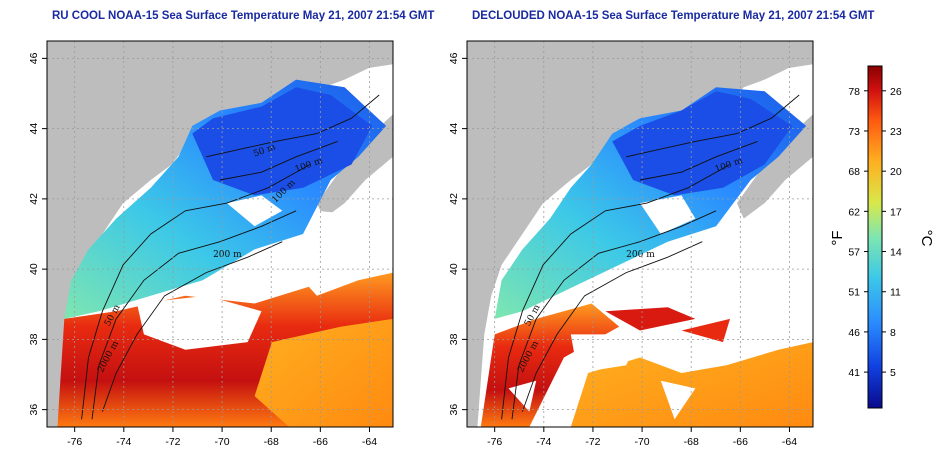 The height and width of the screenshot is (475, 950). What do you see at coordinates (896, 212) in the screenshot?
I see `colorbar-celsius-label: 17` at bounding box center [896, 212].